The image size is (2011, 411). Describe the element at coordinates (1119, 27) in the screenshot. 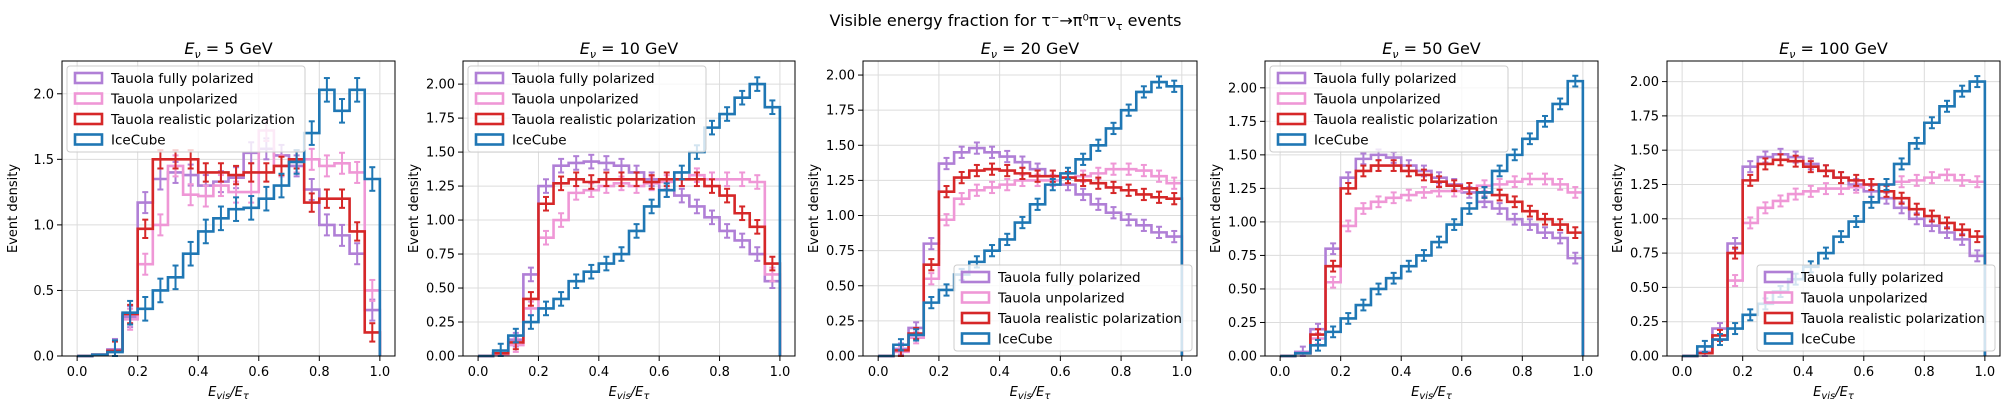

I see `suptitle-subscript: τ` at that location.